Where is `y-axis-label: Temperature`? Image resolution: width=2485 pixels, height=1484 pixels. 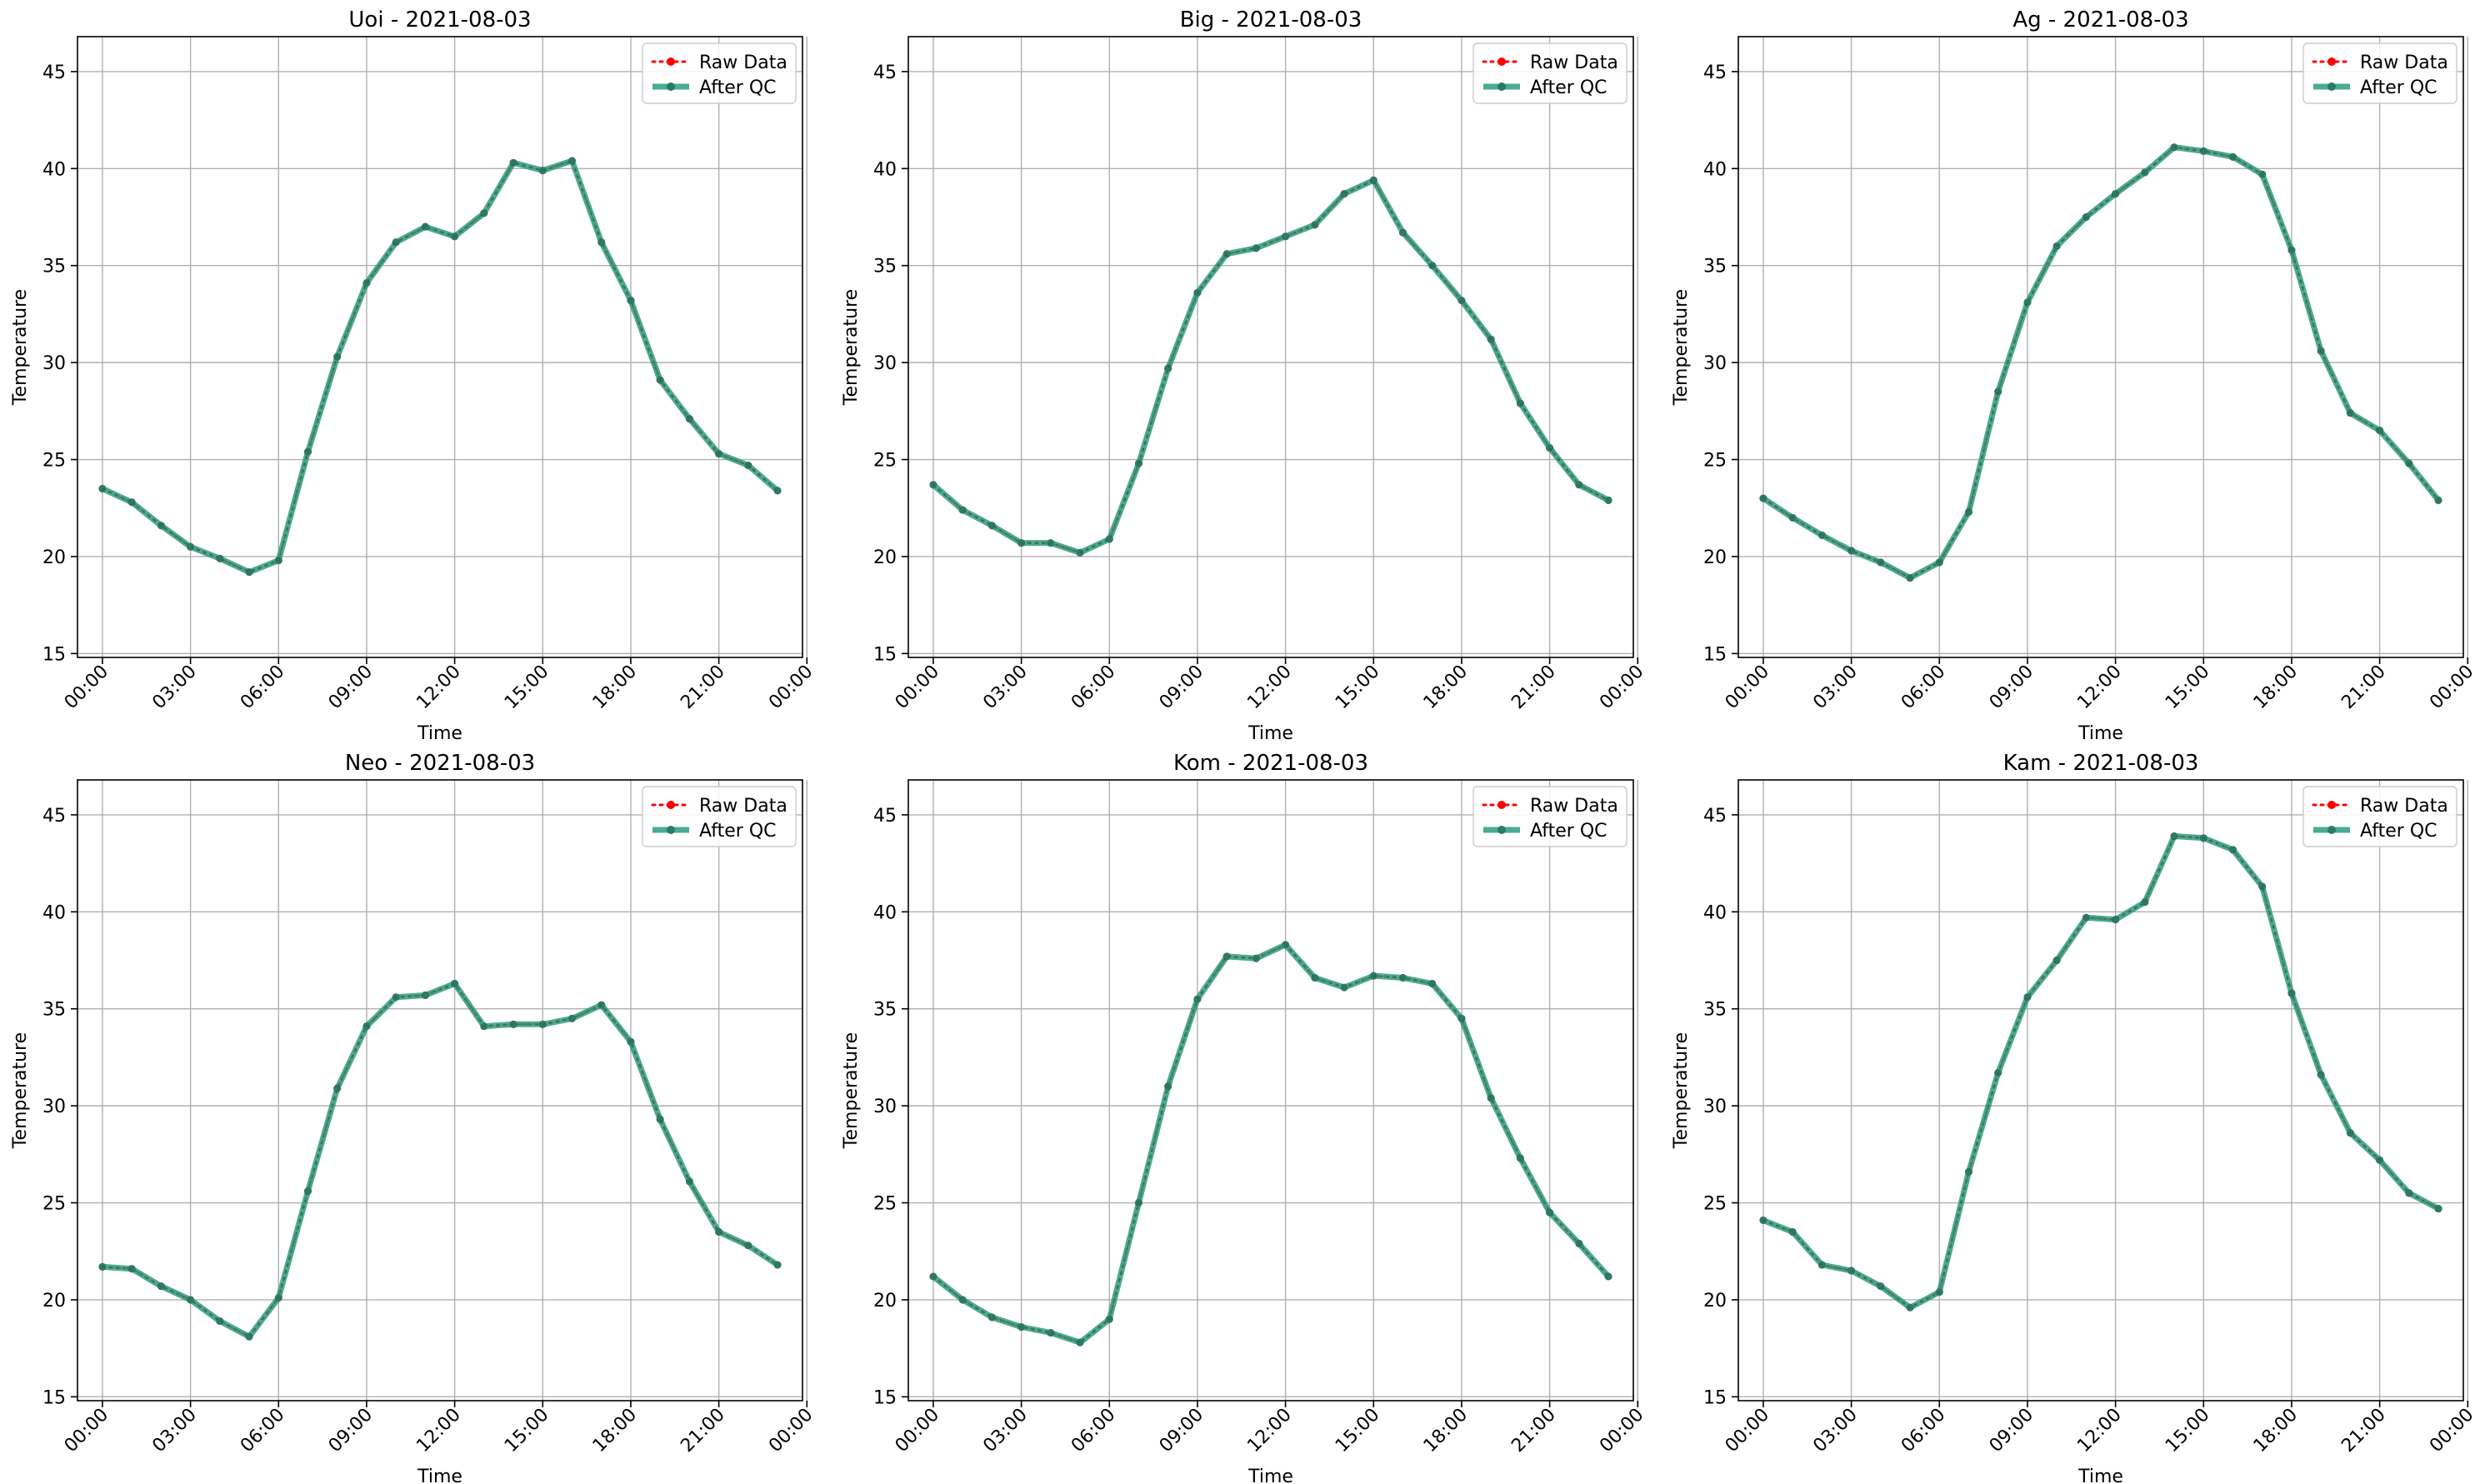
y-axis-label: Temperature is located at coordinates (1681, 347).